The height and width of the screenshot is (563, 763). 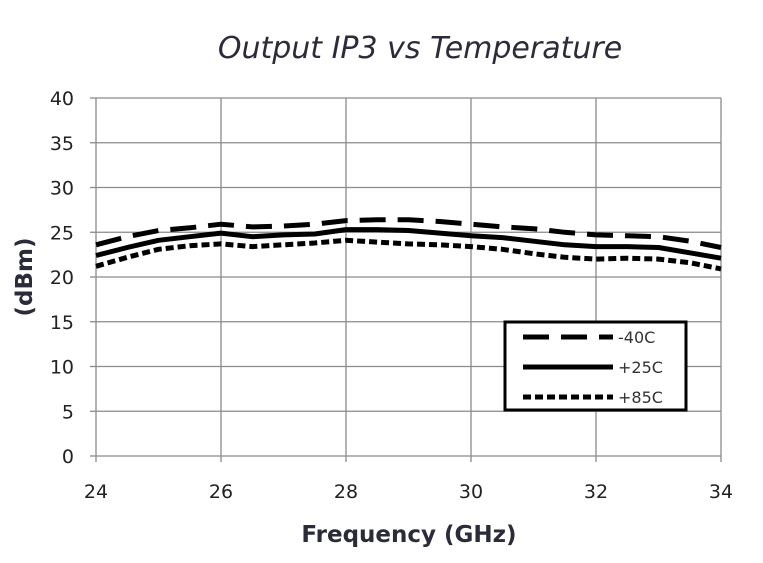 I want to click on y-tick-label: 25, so click(x=62, y=233).